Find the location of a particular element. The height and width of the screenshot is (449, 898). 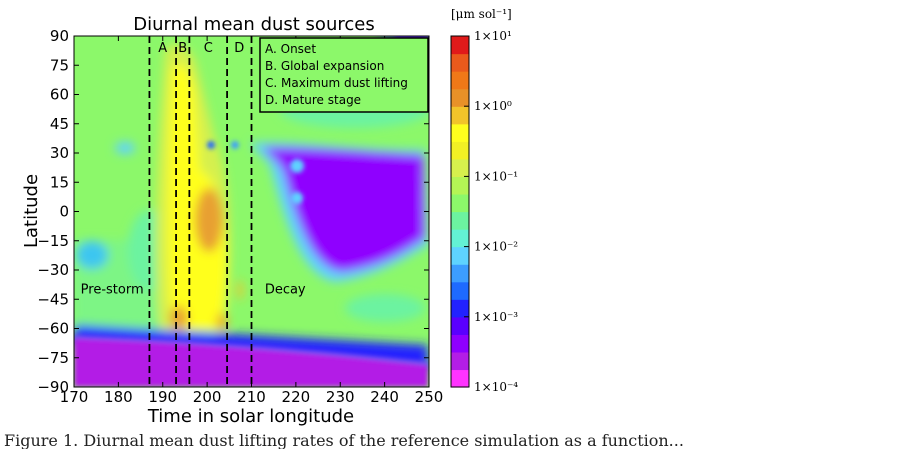

x-tick-label: 230 is located at coordinates (340, 397).